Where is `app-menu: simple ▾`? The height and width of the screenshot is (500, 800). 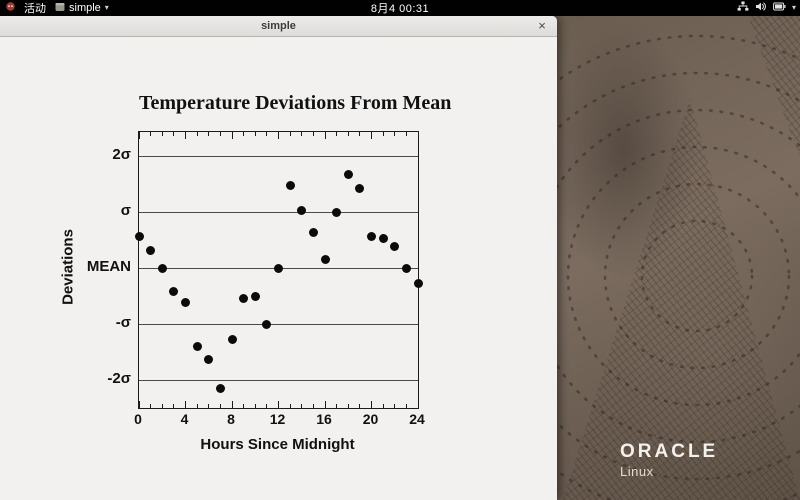 app-menu: simple ▾ is located at coordinates (82, 8).